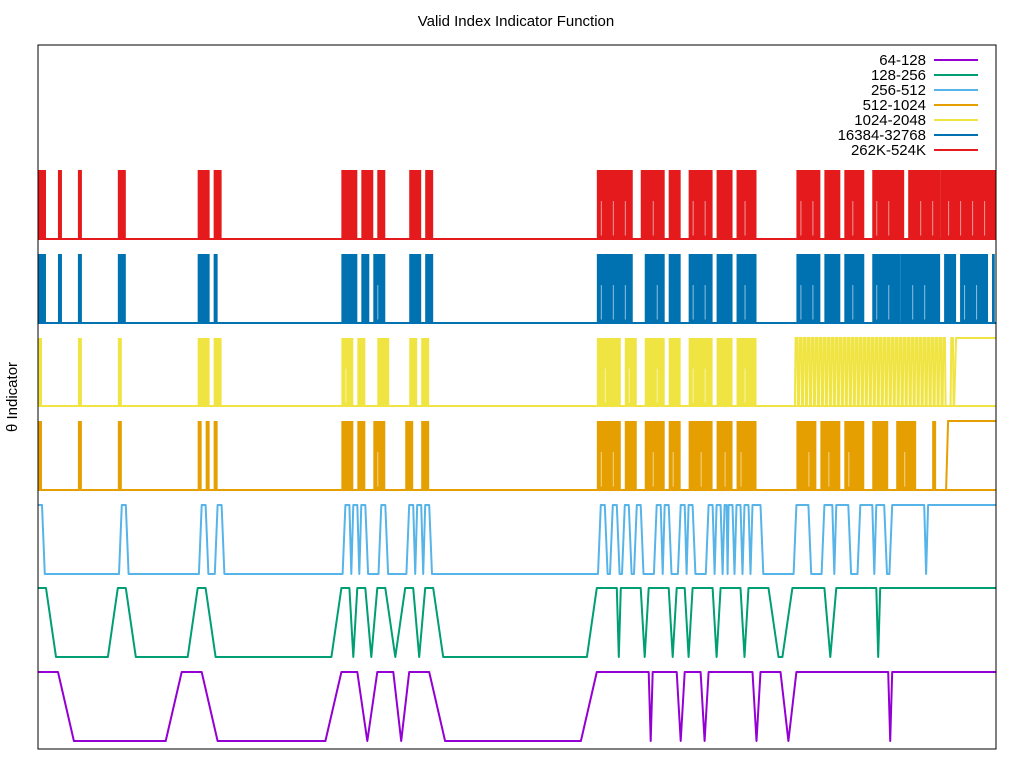 This screenshot has width=1024, height=768. Describe the element at coordinates (12, 397) in the screenshot. I see `y-axis-label: θ Indicator` at that location.